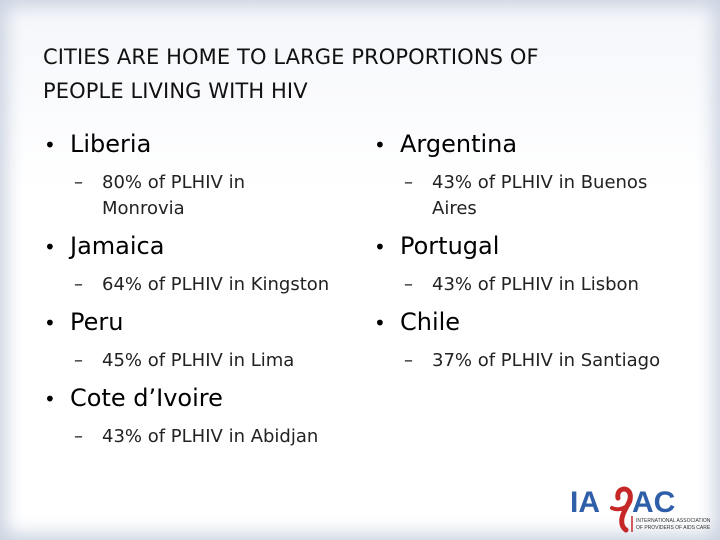 This screenshot has height=540, width=720. What do you see at coordinates (204, 265) in the screenshot?
I see `list-item: • Jamaica – 64% of PLHIV in Kingston` at bounding box center [204, 265].